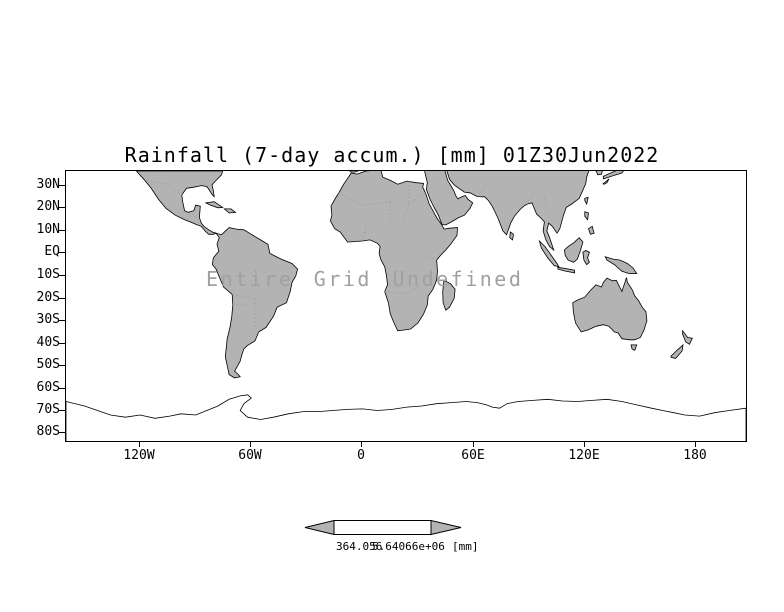 This screenshot has height=612, width=784. What do you see at coordinates (695, 455) in the screenshot?
I see `lon-tick-label-180: 180` at bounding box center [695, 455].